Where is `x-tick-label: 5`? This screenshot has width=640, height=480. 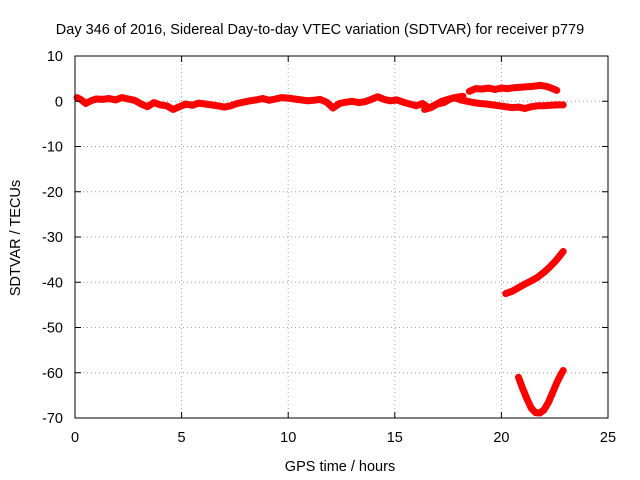
x-tick-label: 5 is located at coordinates (182, 438).